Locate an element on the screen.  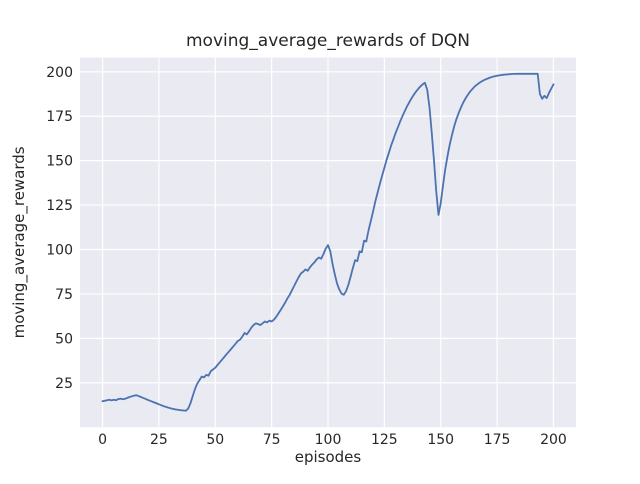
y-tick-label: 100 is located at coordinates (59, 251).